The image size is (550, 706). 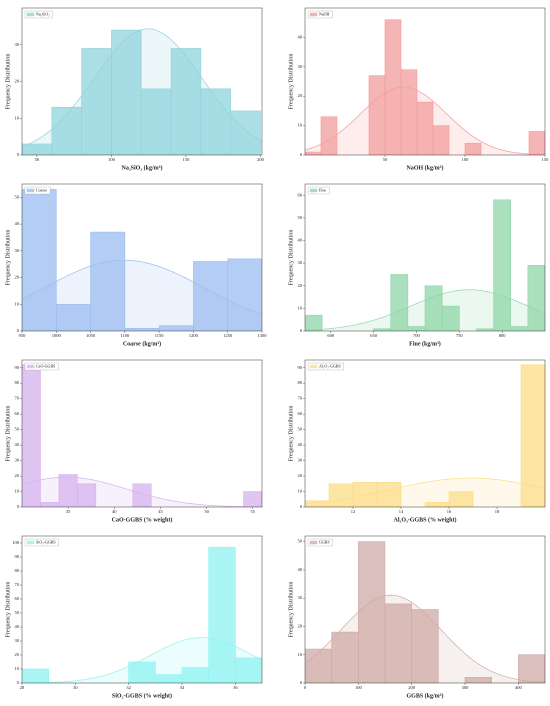 What do you see at coordinates (142, 519) in the screenshot?
I see `x-axis-label: CaO-GGBS (% weight)` at bounding box center [142, 519].